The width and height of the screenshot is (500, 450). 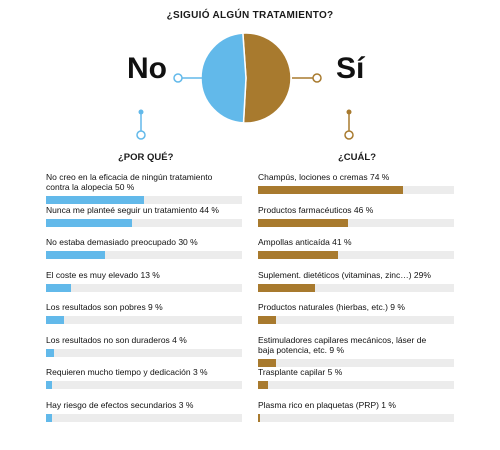 What do you see at coordinates (178, 78) in the screenshot?
I see `no-connector-dot` at bounding box center [178, 78].